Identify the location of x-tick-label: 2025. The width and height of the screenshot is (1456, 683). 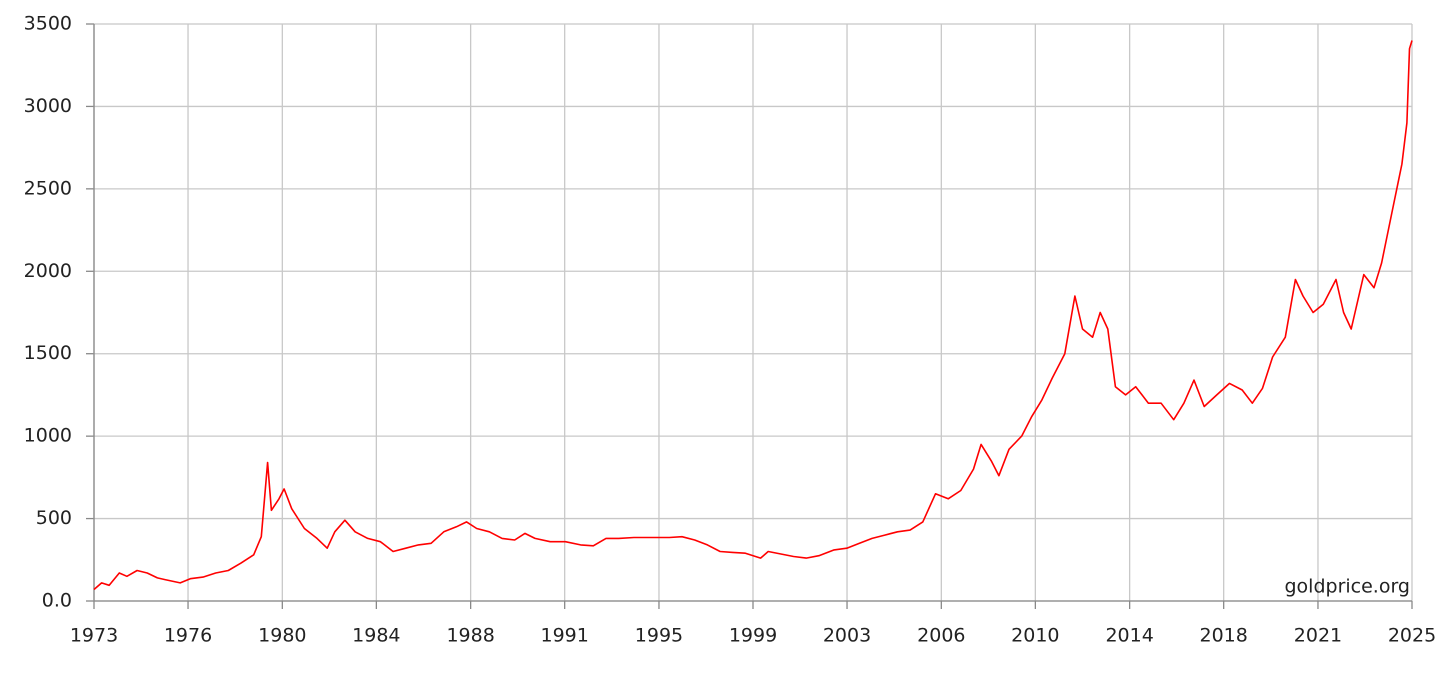
(1412, 636).